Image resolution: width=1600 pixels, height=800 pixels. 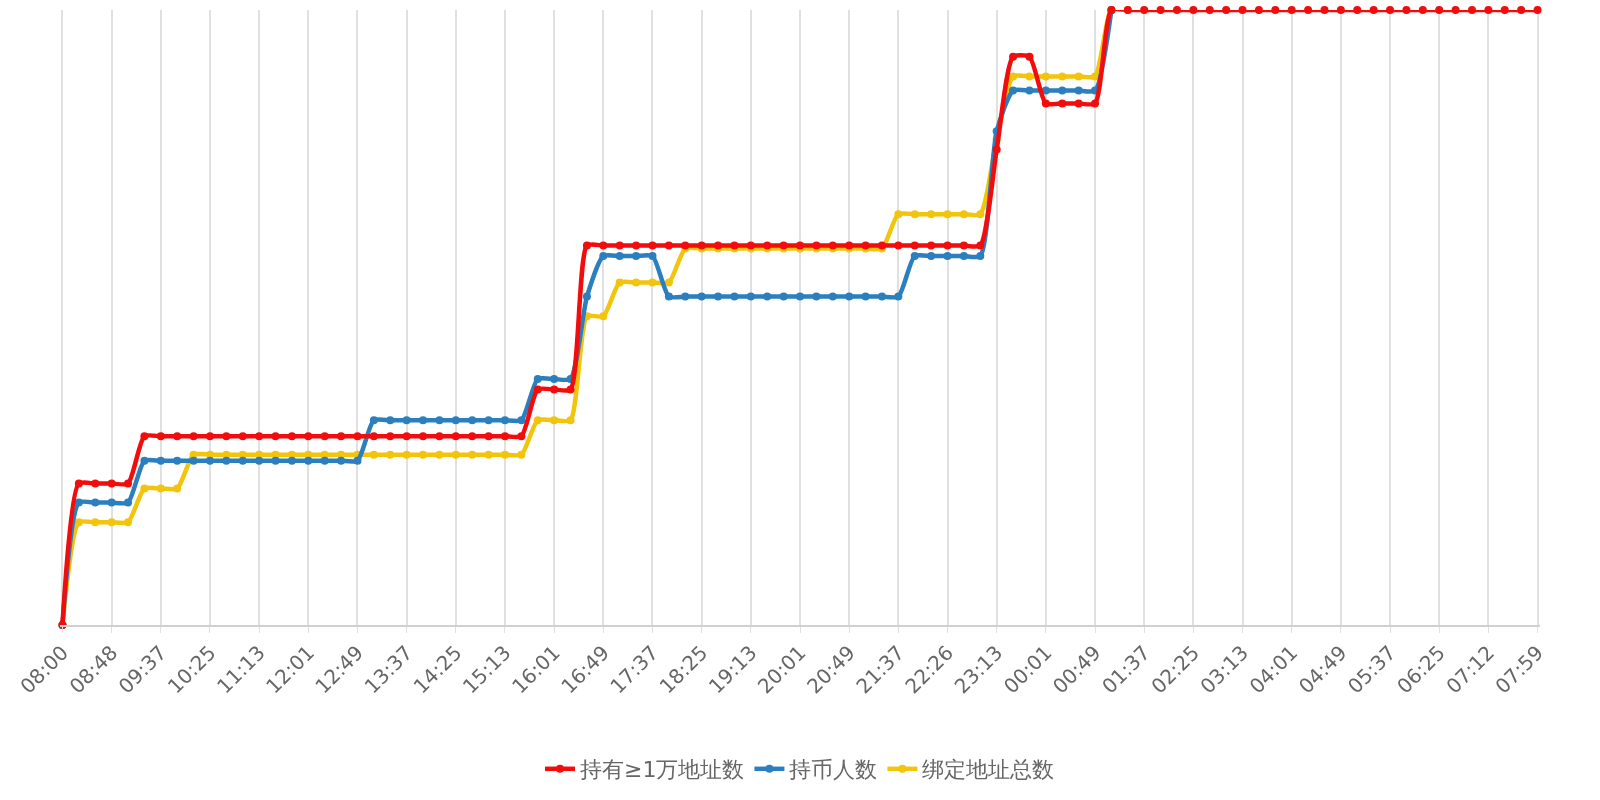 I want to click on legend-label: 持有≥1万地址数, so click(x=662, y=770).